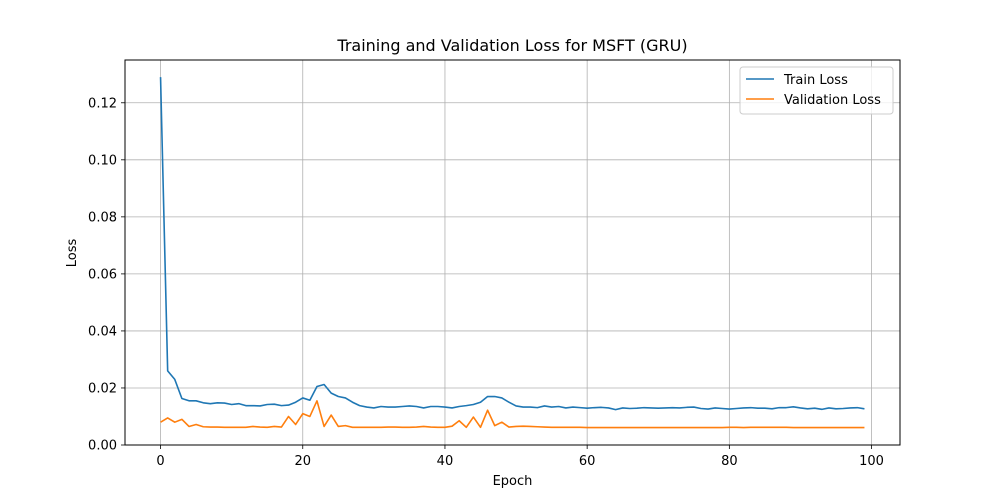 The image size is (1000, 500). I want to click on y-tick-label: 0.02, so click(102, 388).